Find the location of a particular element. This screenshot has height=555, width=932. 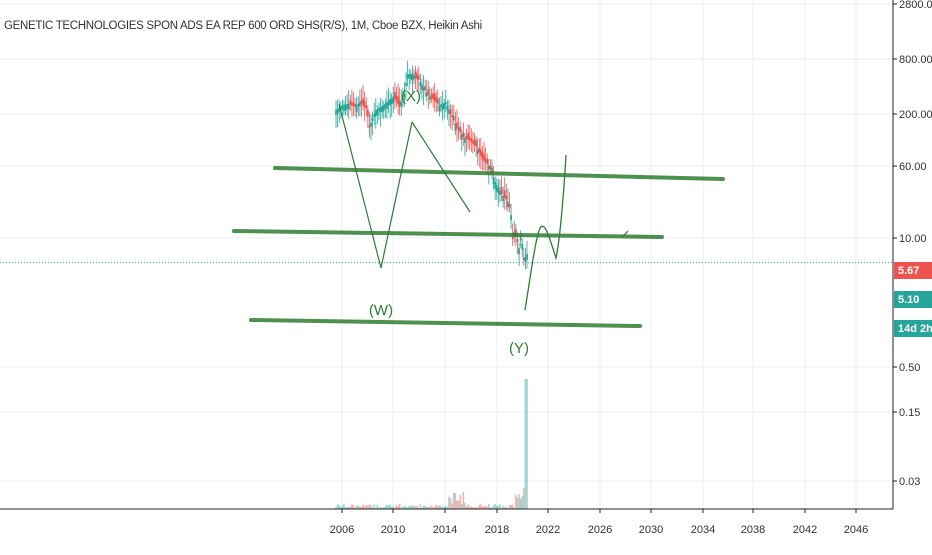

price-badge: 14d 2h is located at coordinates (913, 328).